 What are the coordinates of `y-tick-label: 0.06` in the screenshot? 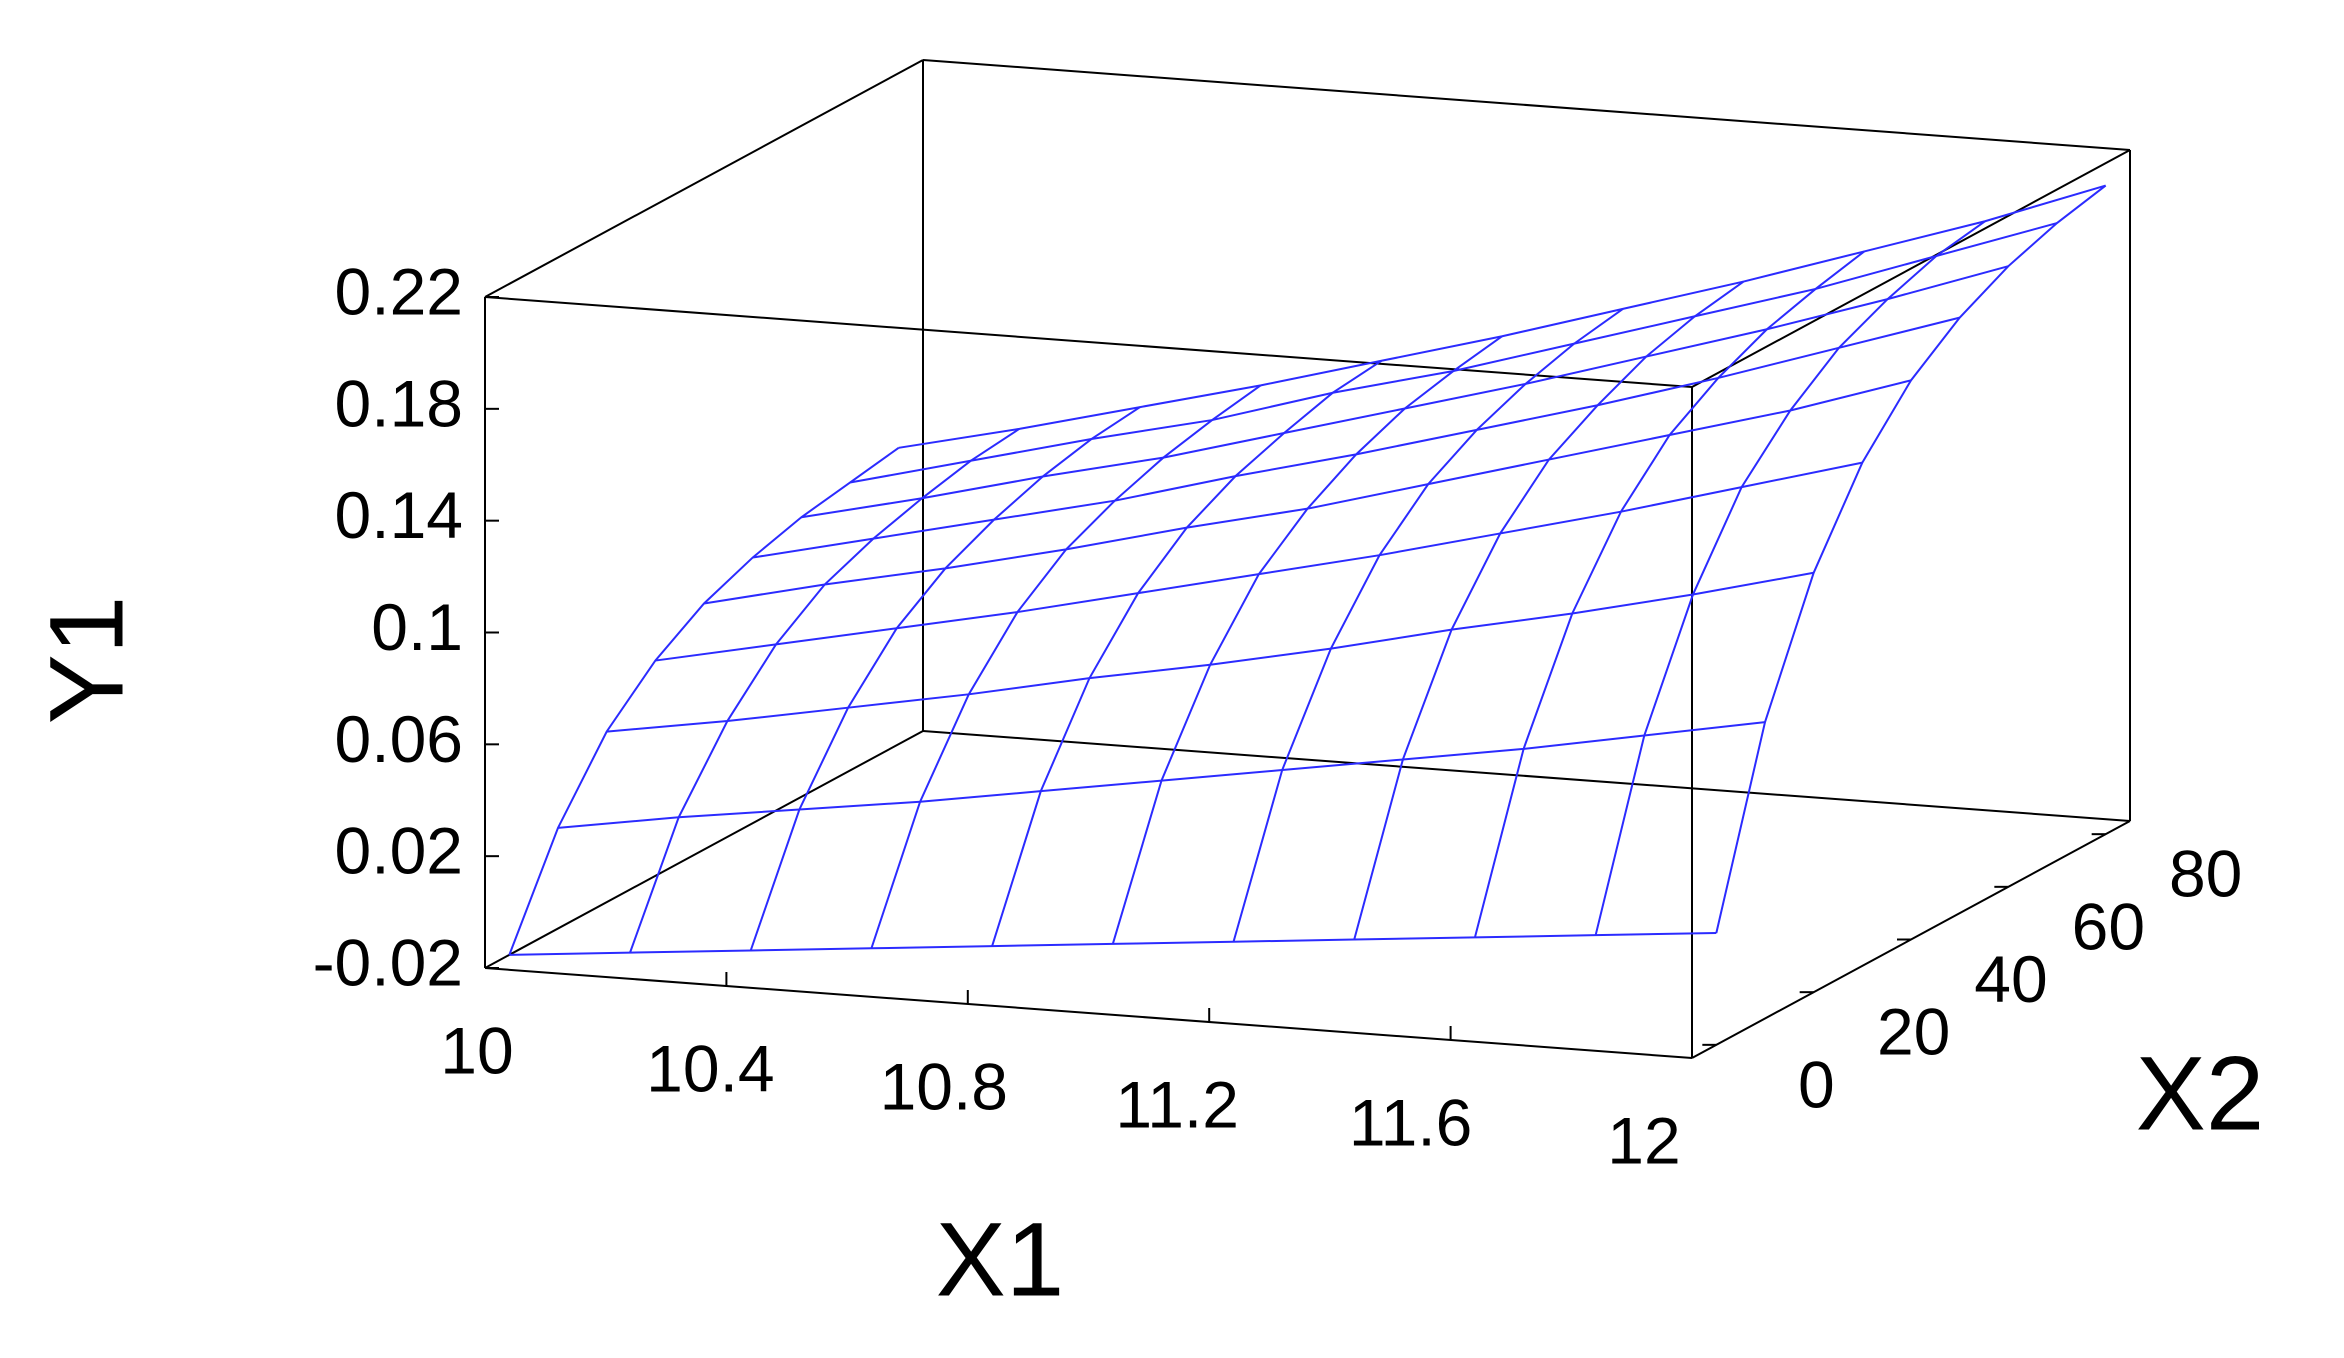 It's located at (399, 739).